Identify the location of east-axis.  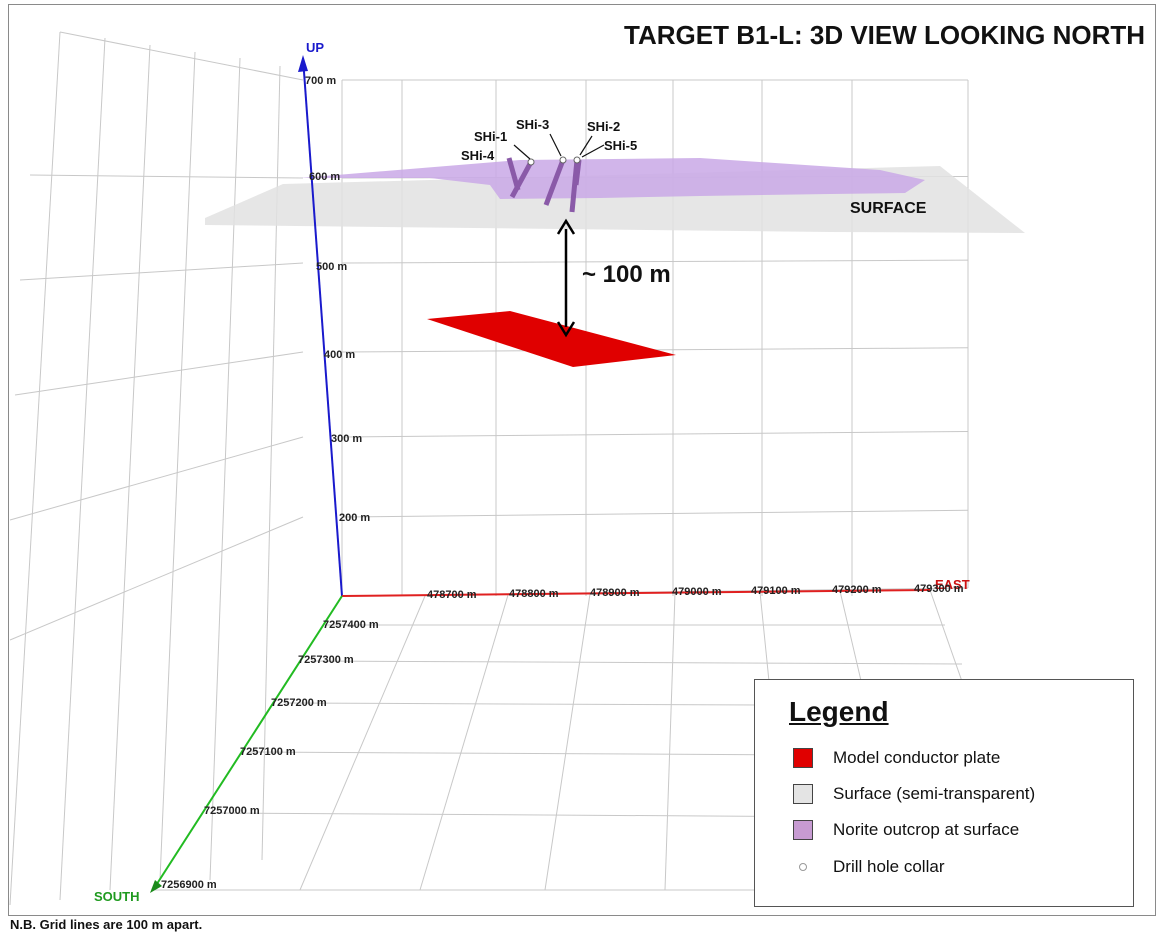
(636, 593).